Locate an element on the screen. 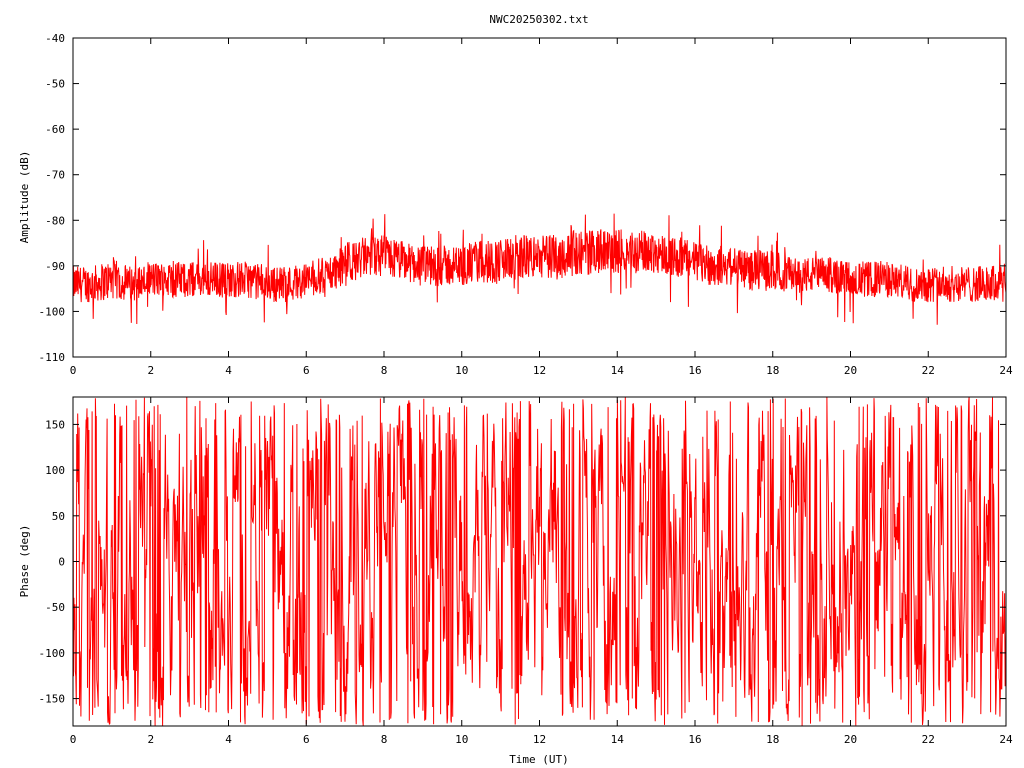 Image resolution: width=1024 pixels, height=768 pixels. amplitude-x-tick-label: 14 is located at coordinates (618, 370).